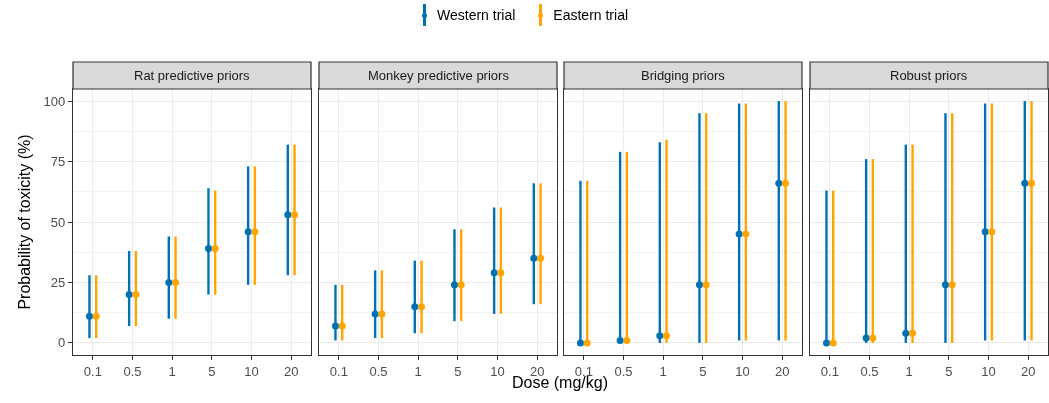 This screenshot has width=1049, height=403. I want to click on y-tick-label: 0, so click(62, 343).